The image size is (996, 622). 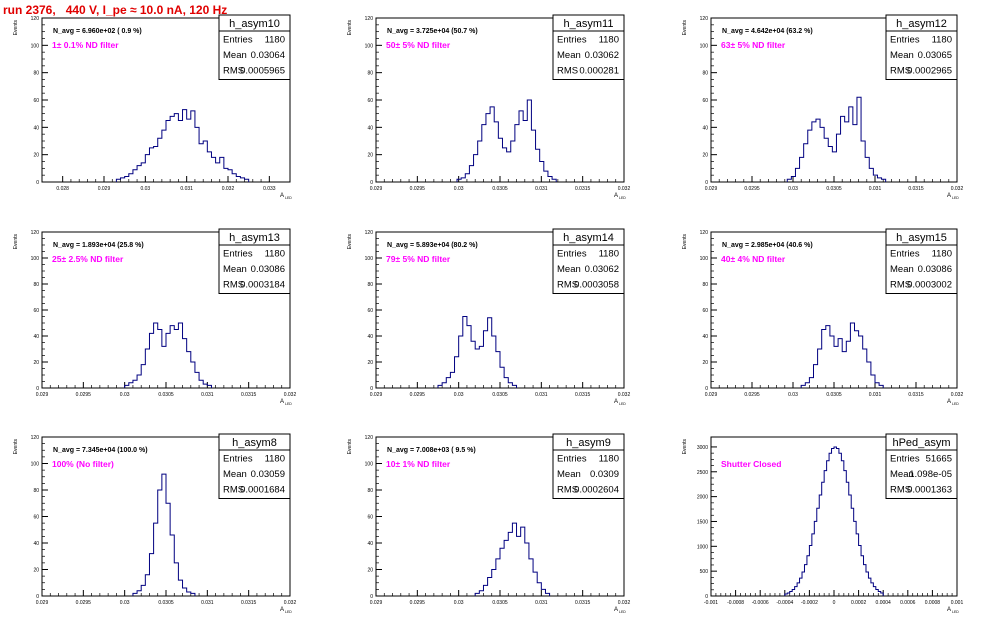 I want to click on y-tick-label: 60, so click(x=705, y=101).